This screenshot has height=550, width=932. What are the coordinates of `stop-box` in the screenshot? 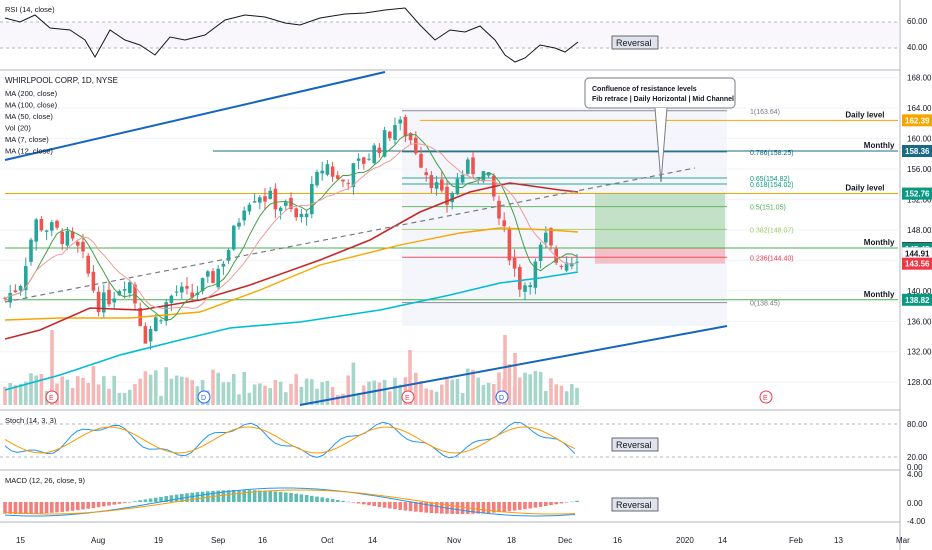 It's located at (660, 256).